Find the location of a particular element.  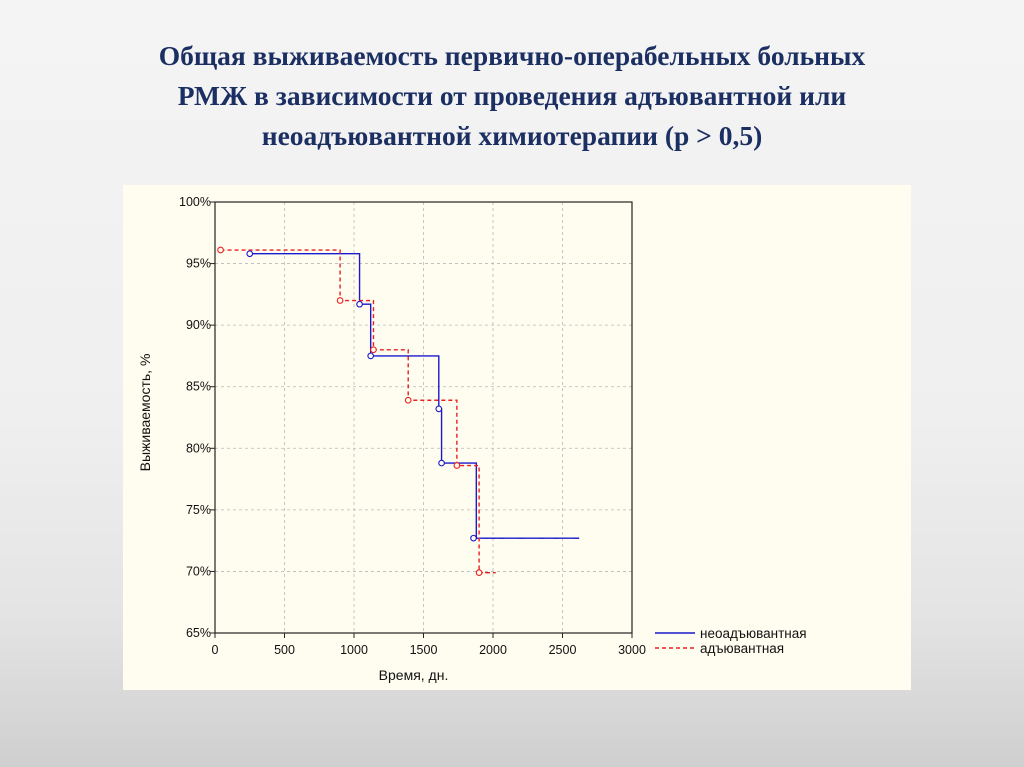

y-tick-label: 75% is located at coordinates (198, 510).